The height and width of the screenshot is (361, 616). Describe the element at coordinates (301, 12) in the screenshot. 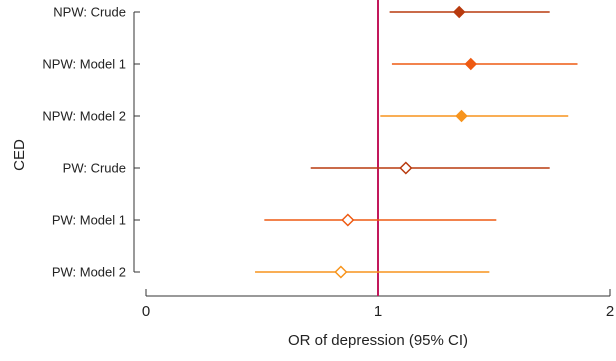

I see `forest-row: NPW: Crude` at that location.